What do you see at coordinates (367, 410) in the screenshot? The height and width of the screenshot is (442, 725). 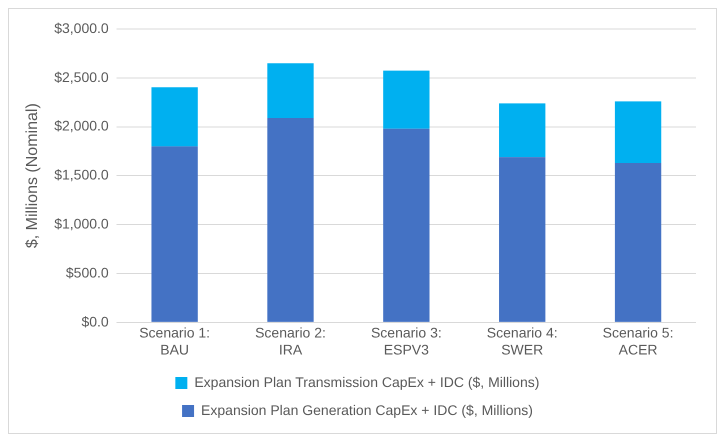 I see `legend-label: Expansion Plan Generation CapEx + IDC ($, Millions)` at bounding box center [367, 410].